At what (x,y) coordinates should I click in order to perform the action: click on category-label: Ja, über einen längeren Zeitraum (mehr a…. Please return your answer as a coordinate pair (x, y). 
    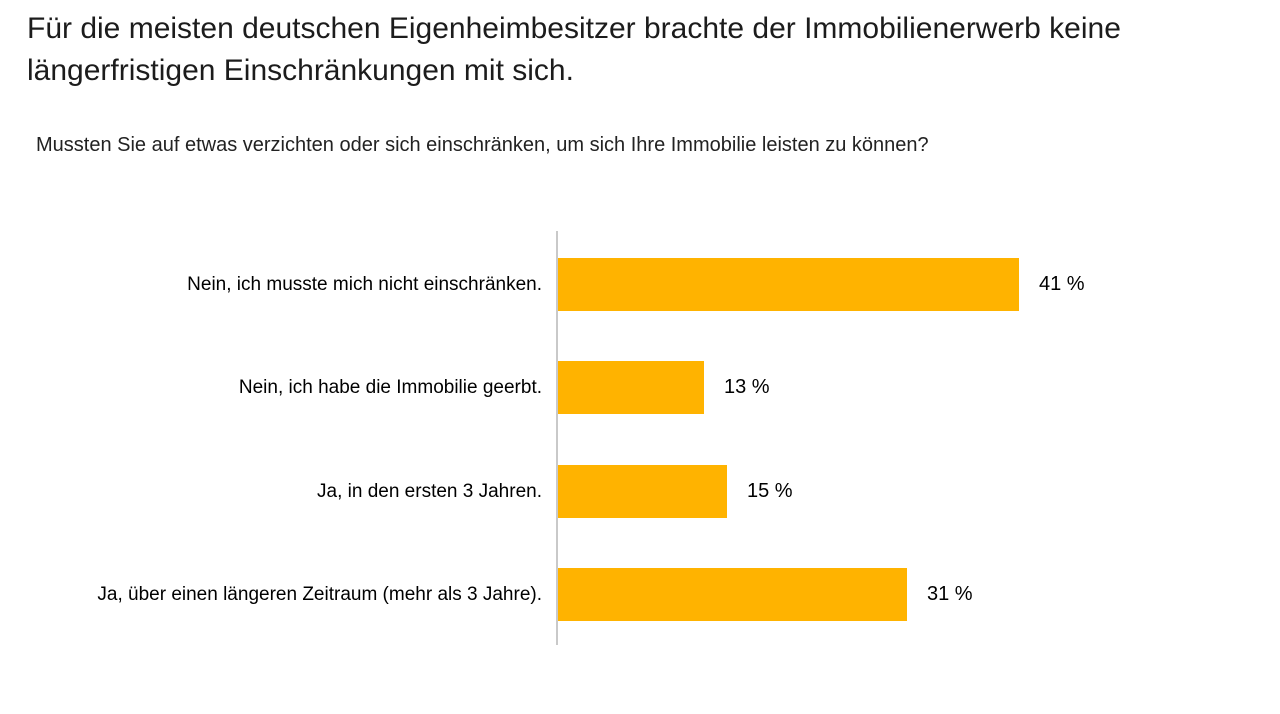
    Looking at the image, I should click on (319, 594).